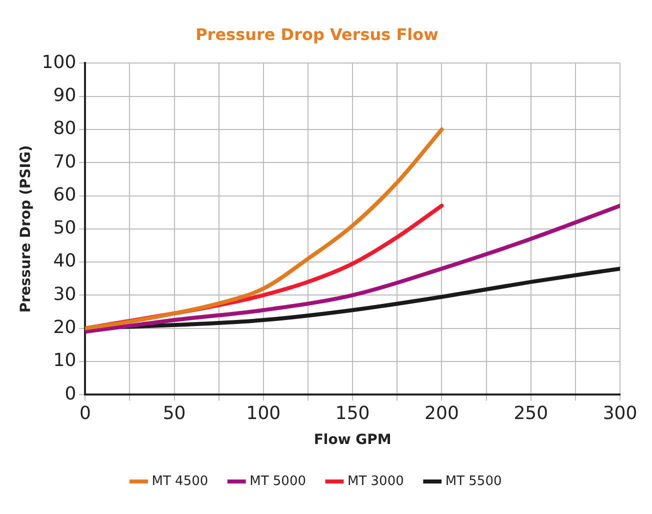 Image resolution: width=652 pixels, height=514 pixels. Describe the element at coordinates (64, 361) in the screenshot. I see `y-tick-label: 10` at that location.